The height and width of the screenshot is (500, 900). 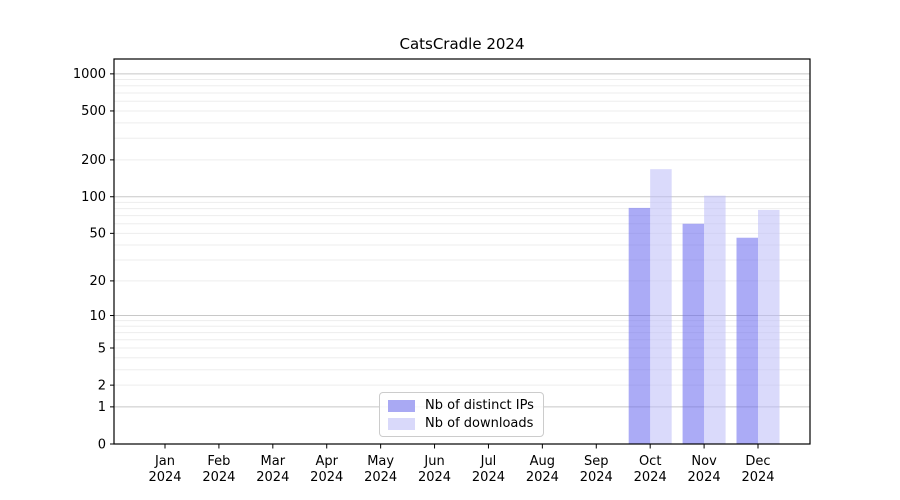 What do you see at coordinates (434, 469) in the screenshot?
I see `x-tick-label: Jun 2024` at bounding box center [434, 469].